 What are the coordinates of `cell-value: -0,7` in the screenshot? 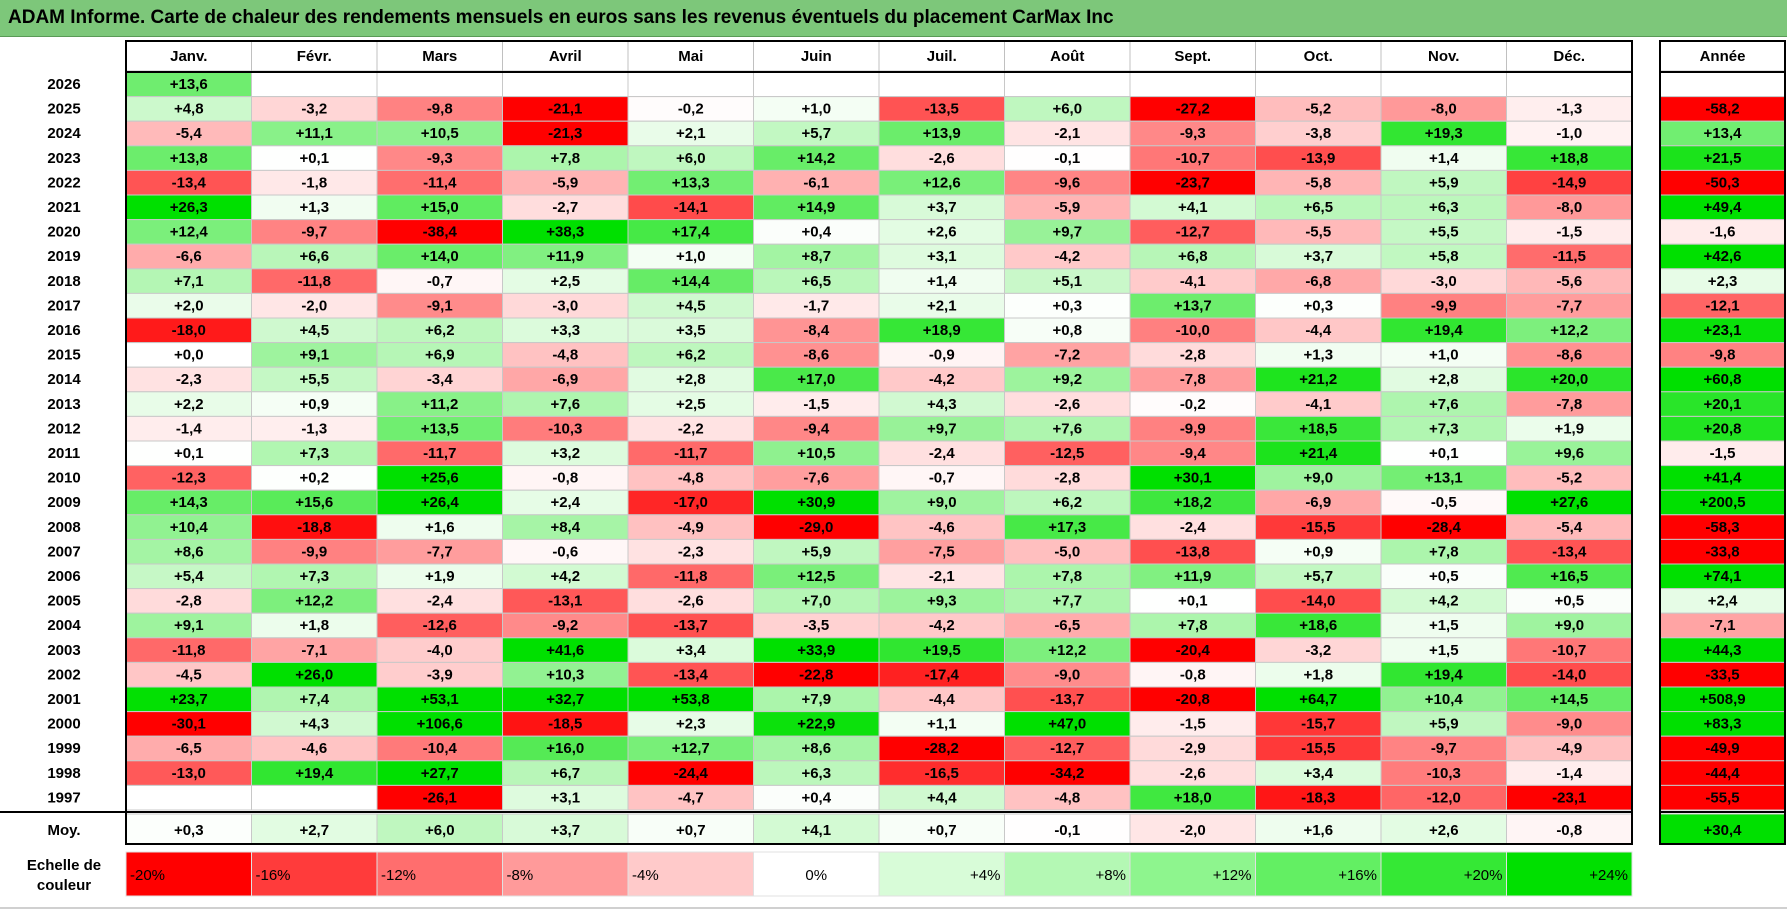 It's located at (440, 281).